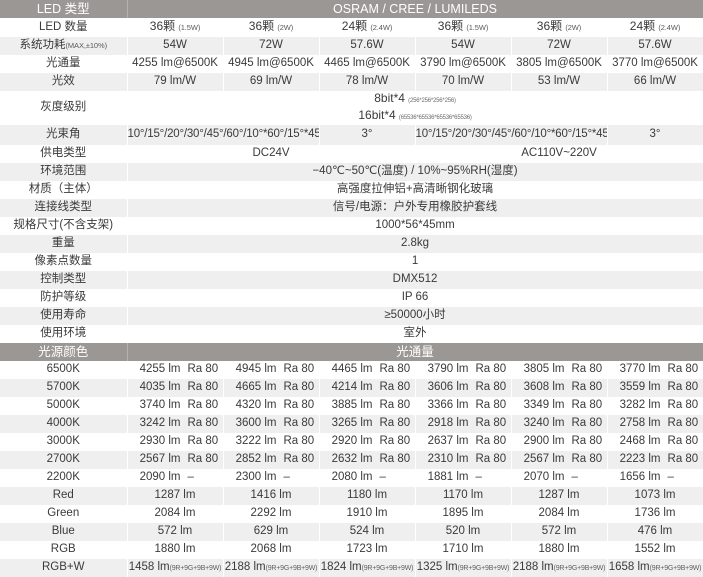 The width and height of the screenshot is (703, 577). What do you see at coordinates (64, 424) in the screenshot?
I see `cct-name: 4000K` at bounding box center [64, 424].